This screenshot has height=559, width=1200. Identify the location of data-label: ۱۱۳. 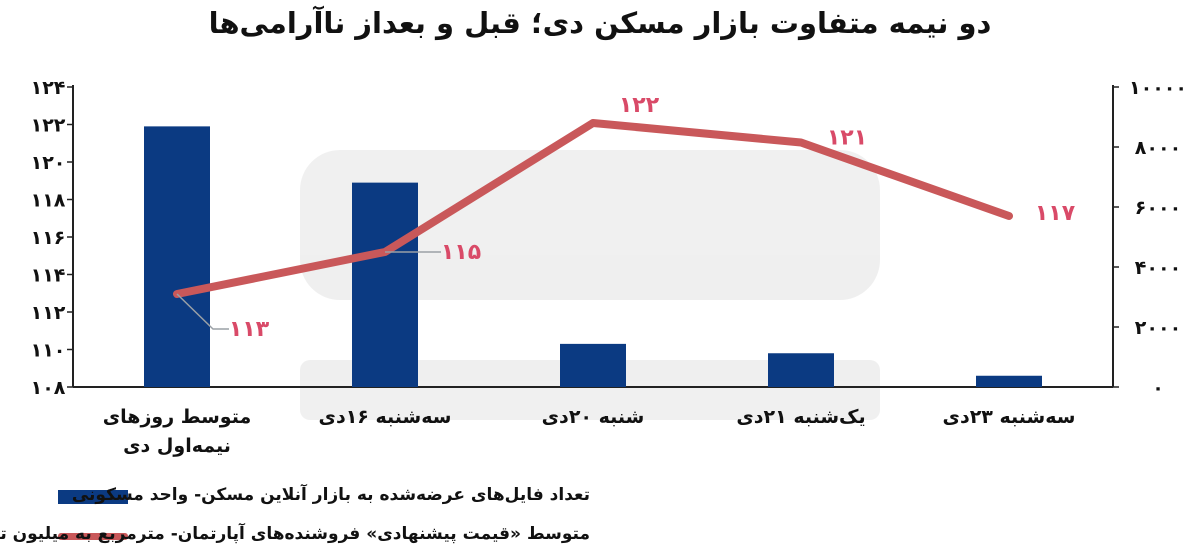
(249, 329).